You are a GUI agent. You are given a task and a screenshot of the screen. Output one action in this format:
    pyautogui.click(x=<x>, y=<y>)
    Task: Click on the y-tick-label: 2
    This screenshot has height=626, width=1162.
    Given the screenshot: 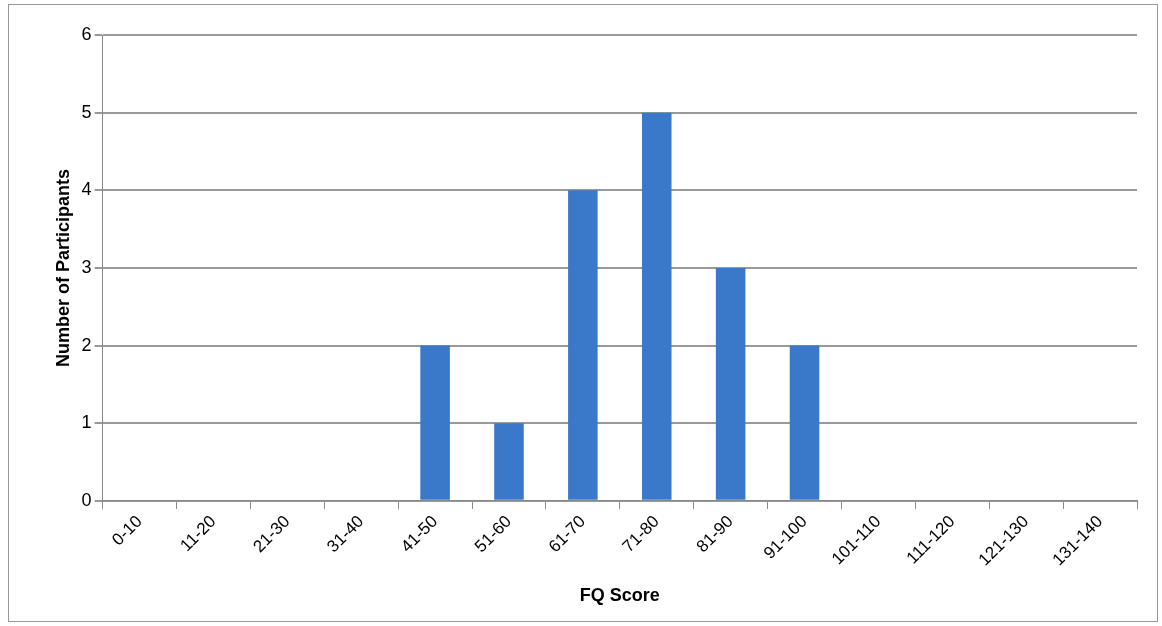 What is the action you would take?
    pyautogui.click(x=86, y=344)
    